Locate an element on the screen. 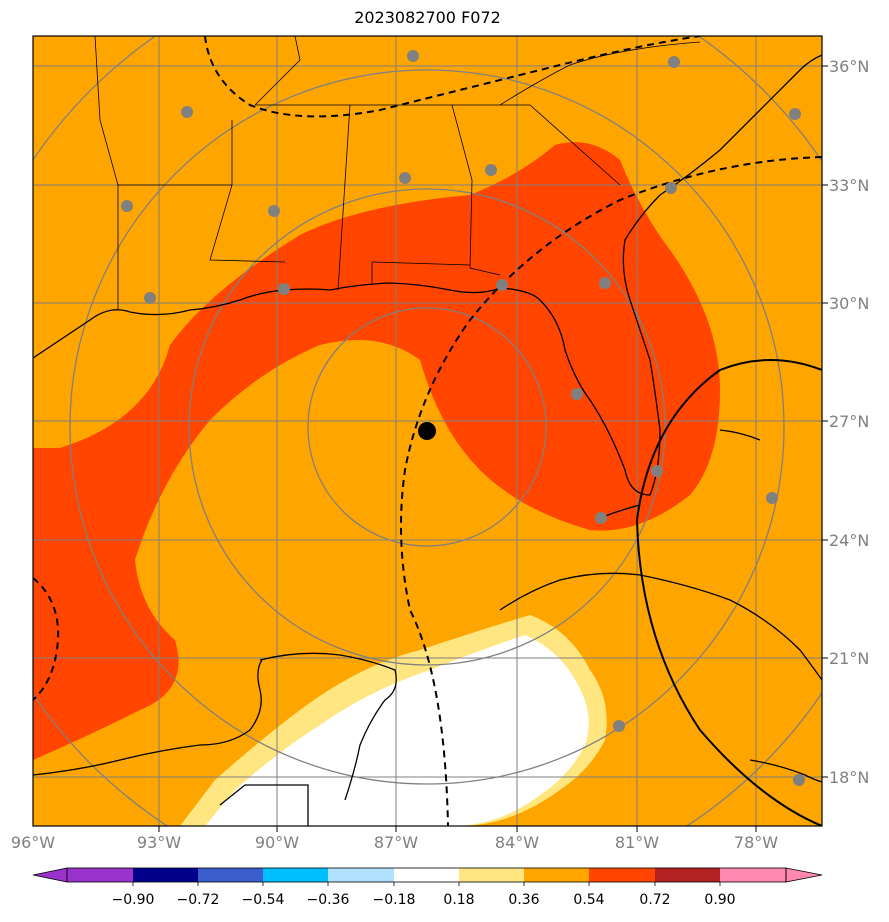  longitude-labels: 96°W 93°W 90°W 87°W 84°W 81°W 78°W is located at coordinates (394, 842).